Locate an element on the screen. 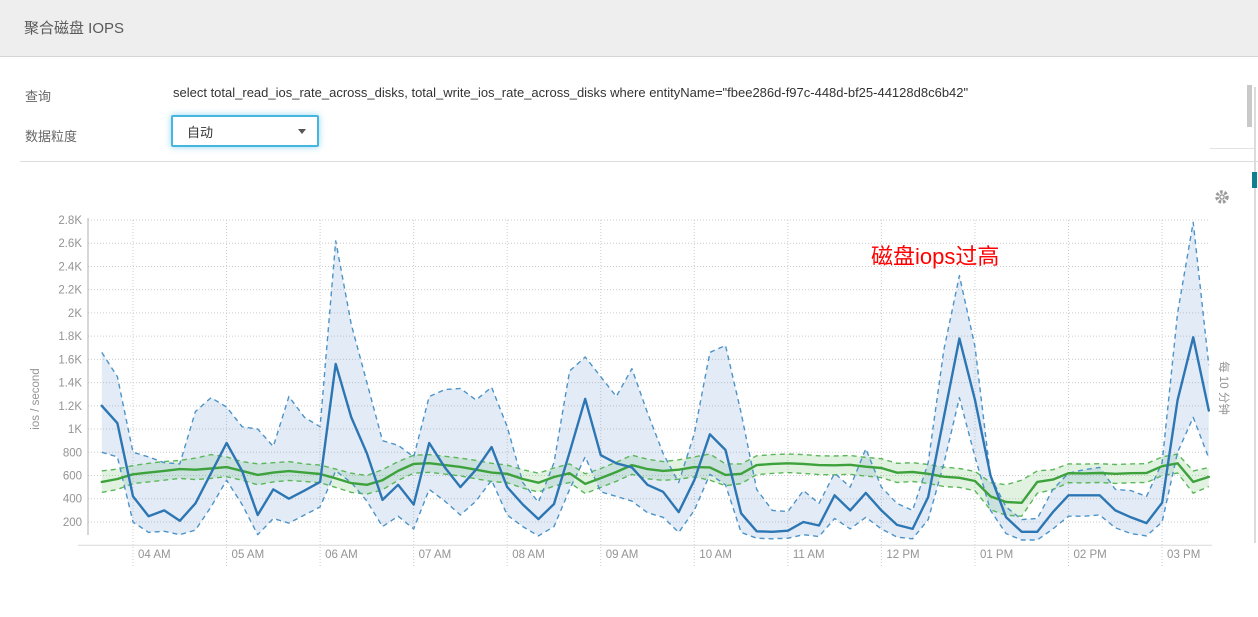 The height and width of the screenshot is (617, 1258). svg-text: 600 is located at coordinates (72, 477).